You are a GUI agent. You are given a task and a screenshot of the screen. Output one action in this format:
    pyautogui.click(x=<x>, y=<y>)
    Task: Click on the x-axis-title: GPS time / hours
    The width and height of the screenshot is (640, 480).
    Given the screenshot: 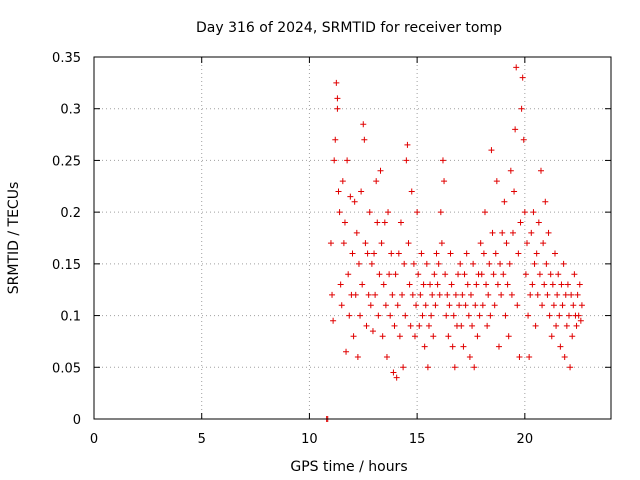 What is the action you would take?
    pyautogui.click(x=348, y=467)
    